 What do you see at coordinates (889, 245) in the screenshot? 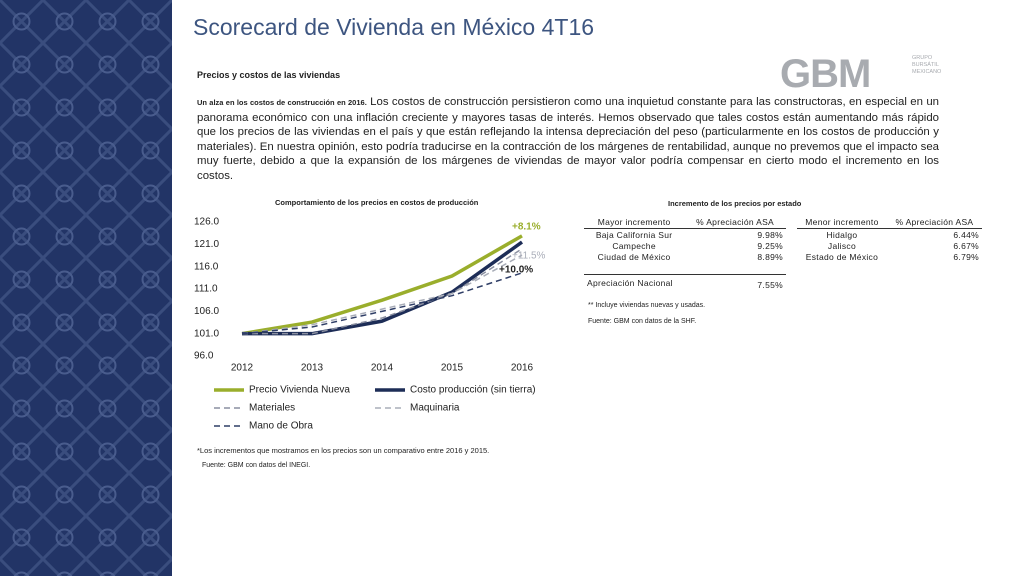
I see `row: Jalisco 6.67%` at bounding box center [889, 245].